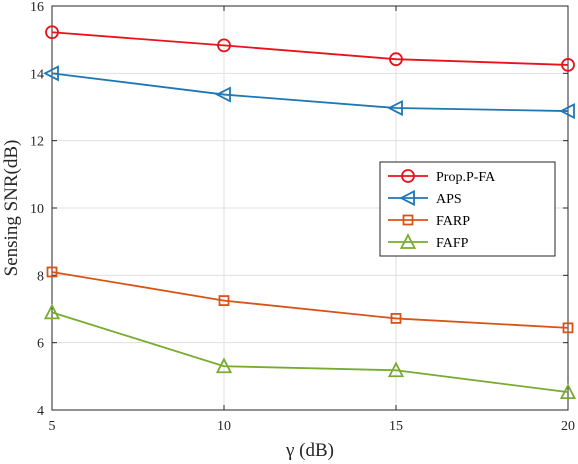  I want to click on y-tick-label: 12, so click(37, 142).